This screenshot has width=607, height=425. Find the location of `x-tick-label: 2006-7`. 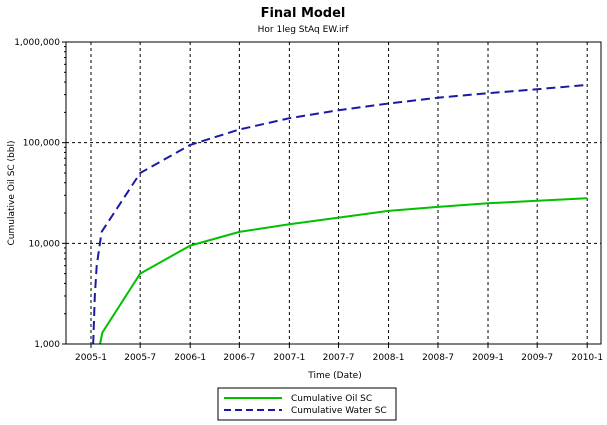

x-tick-label: 2006-7 is located at coordinates (239, 358).